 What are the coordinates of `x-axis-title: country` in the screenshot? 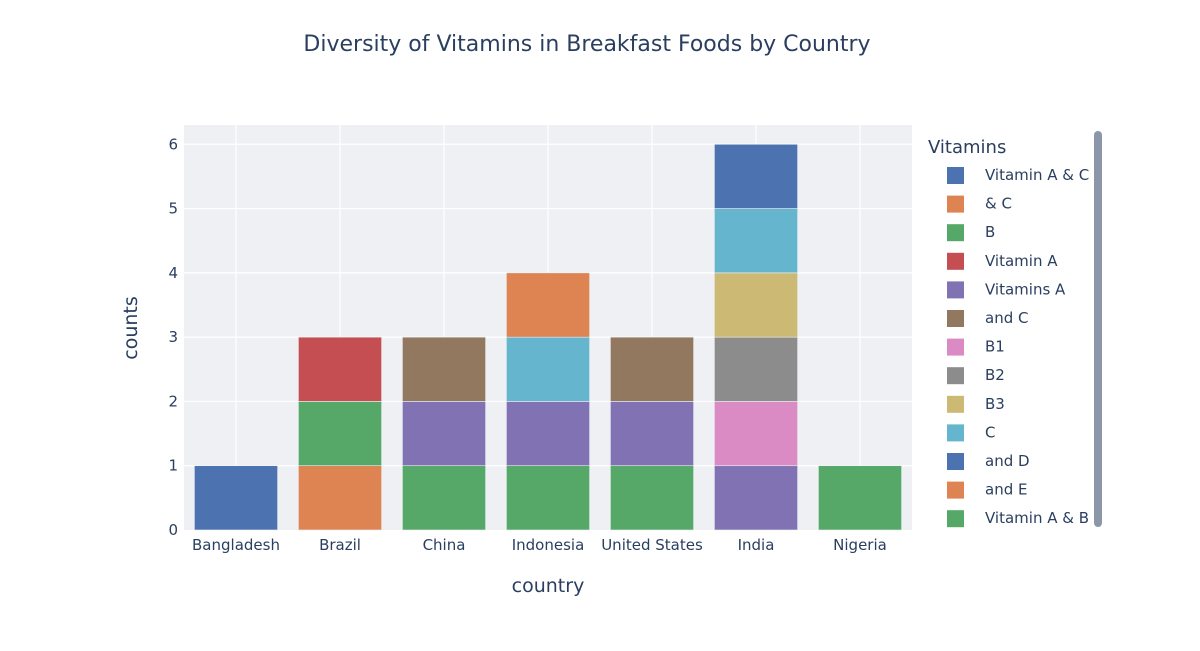 It's located at (548, 586).